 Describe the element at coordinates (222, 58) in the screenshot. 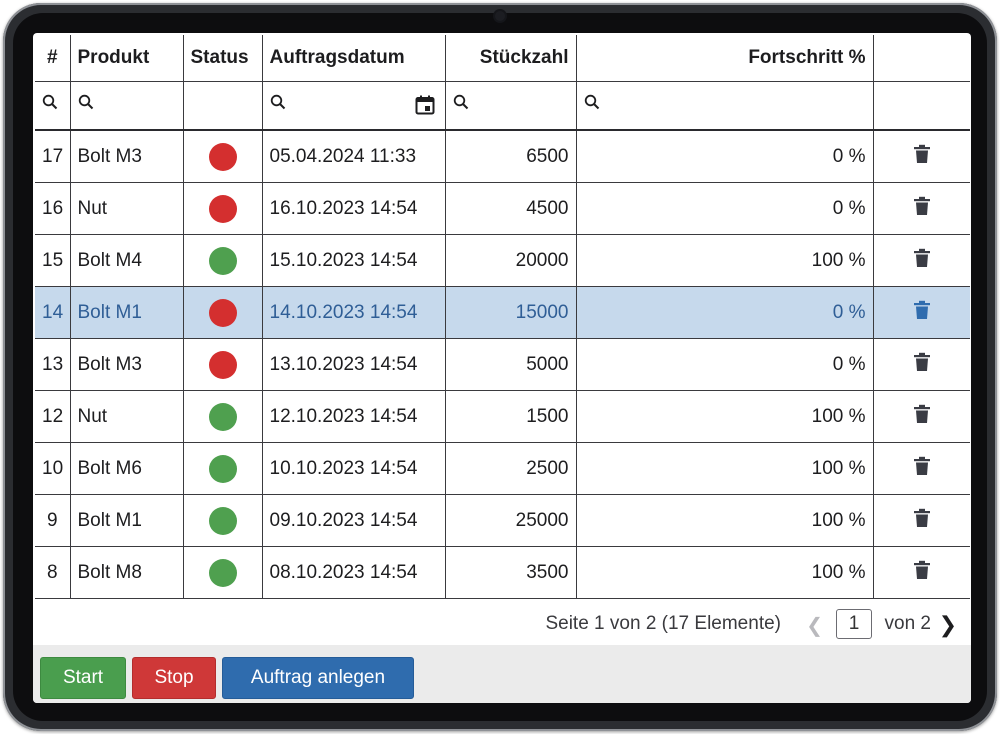

I see `column-header-status: Status` at that location.